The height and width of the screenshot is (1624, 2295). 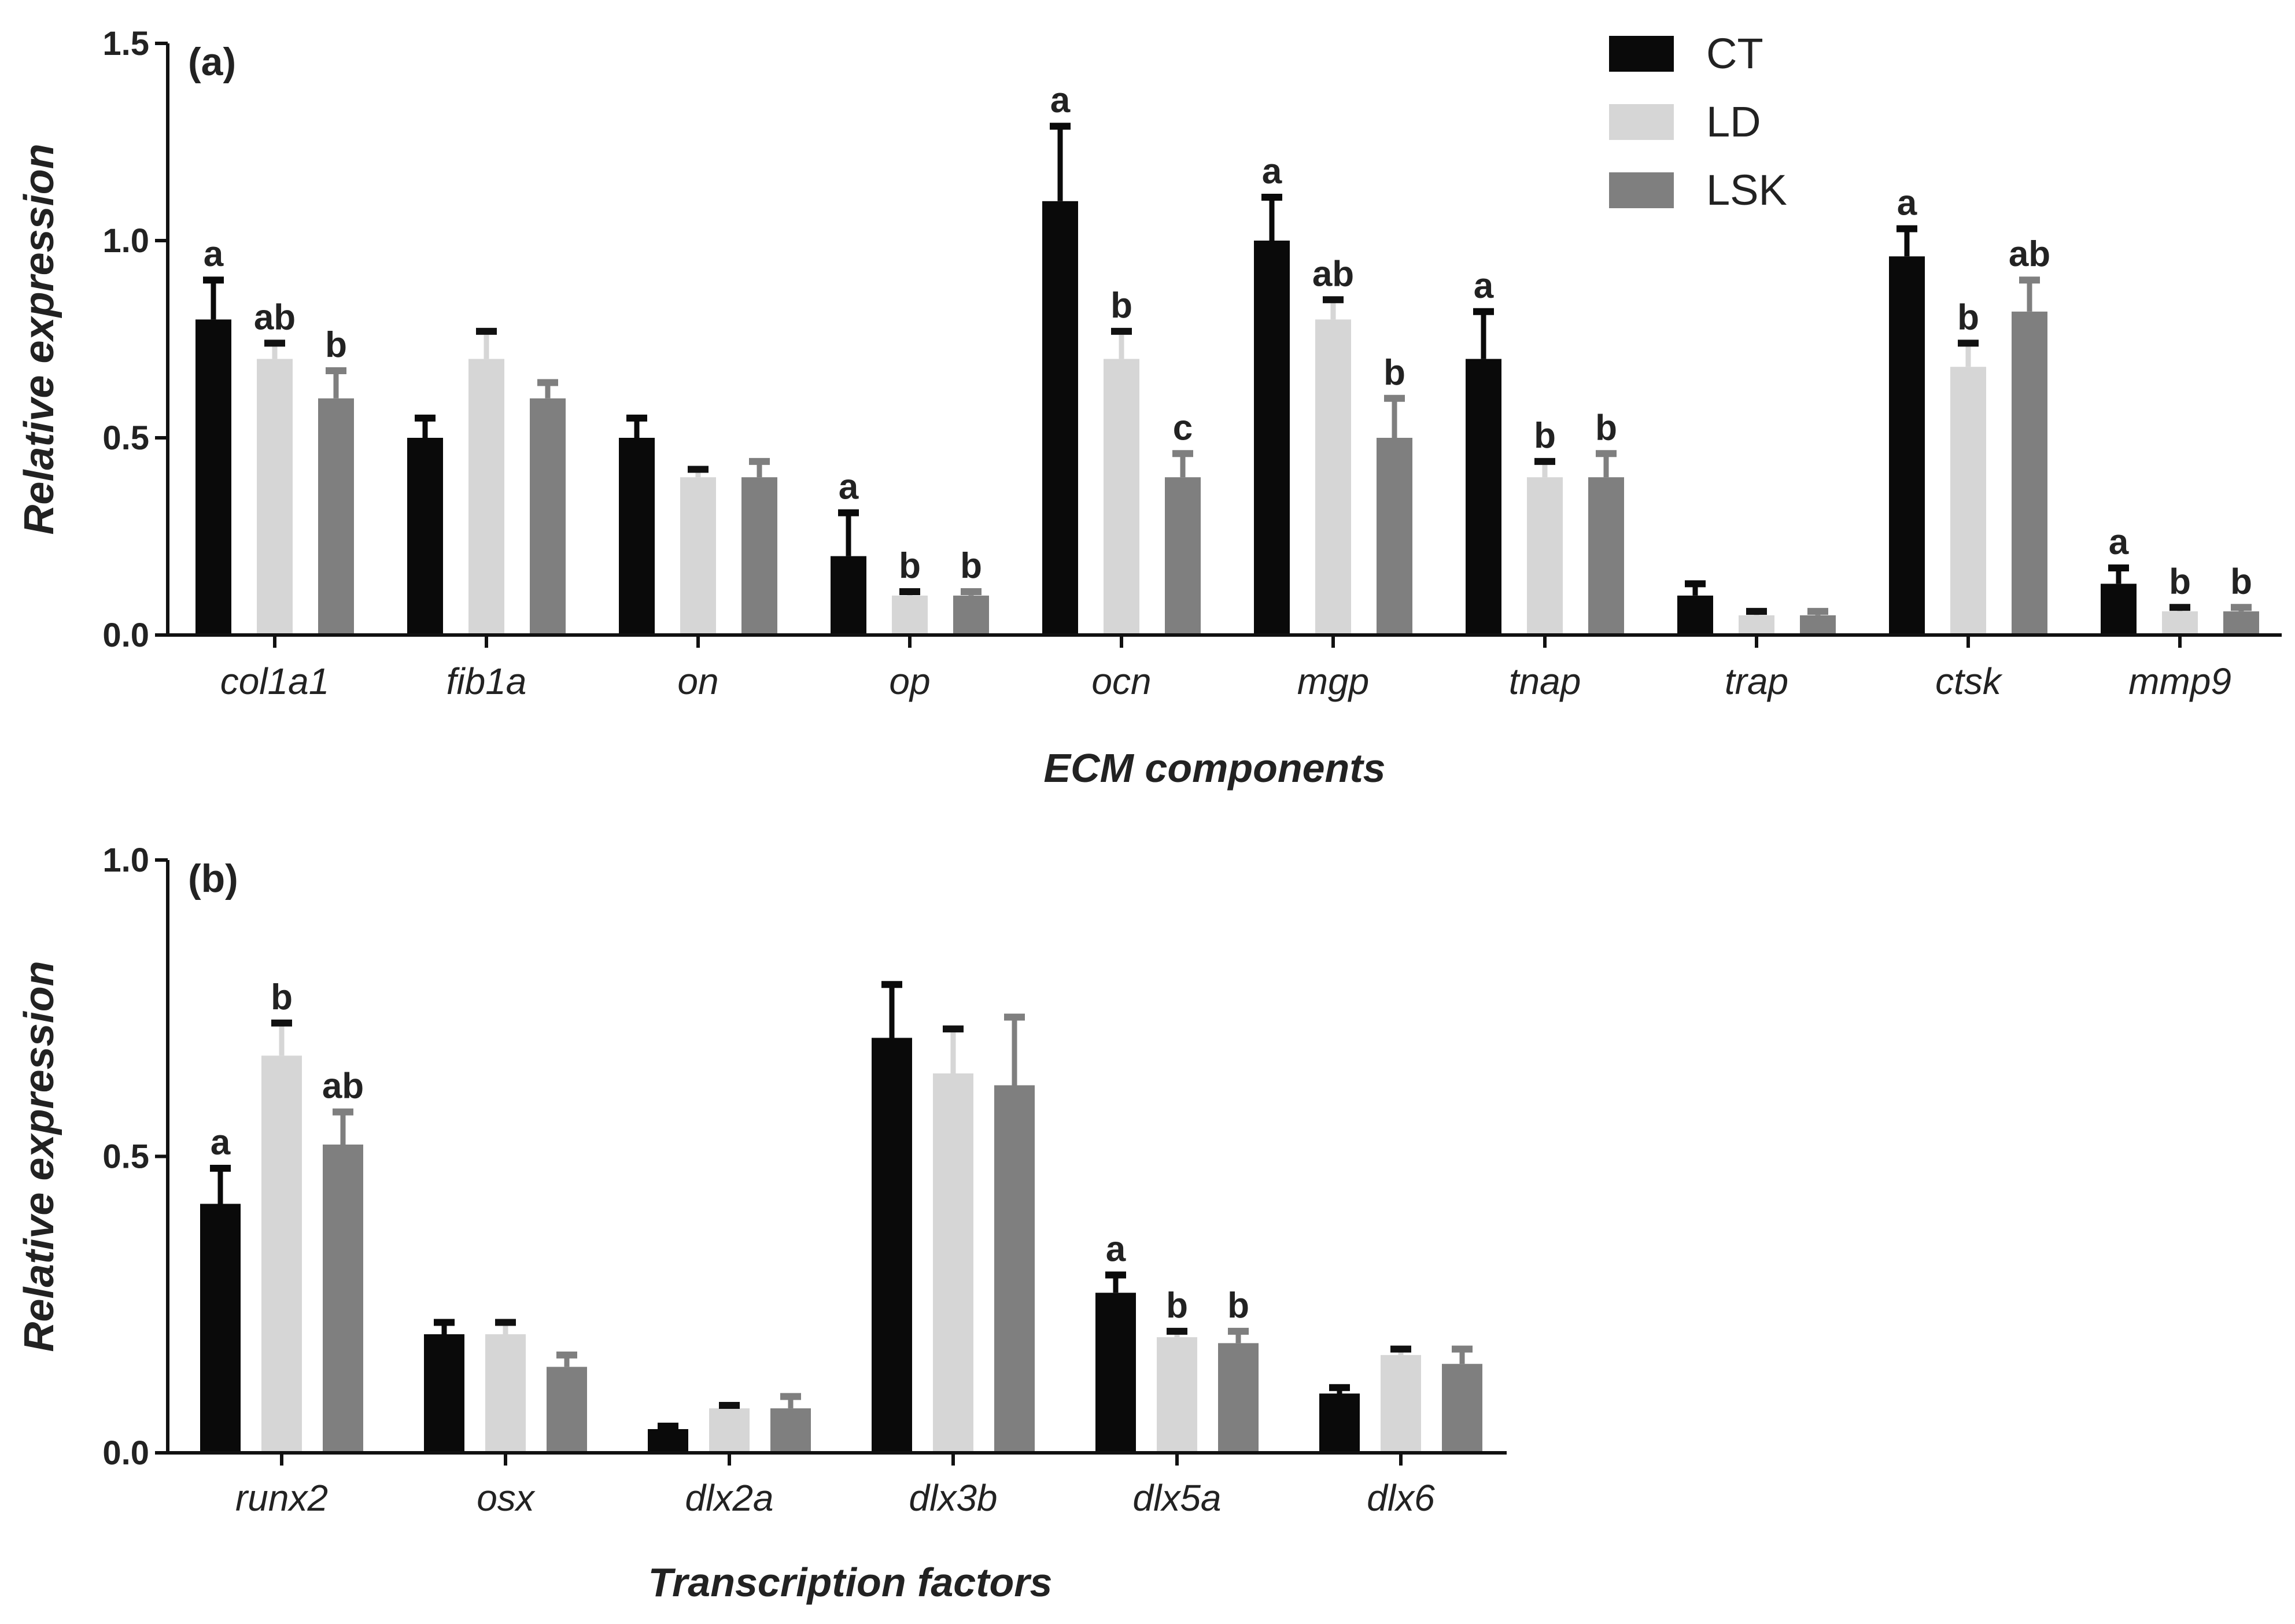 What do you see at coordinates (850, 1582) in the screenshot?
I see `x-axis-title-b: Transcription factors` at bounding box center [850, 1582].